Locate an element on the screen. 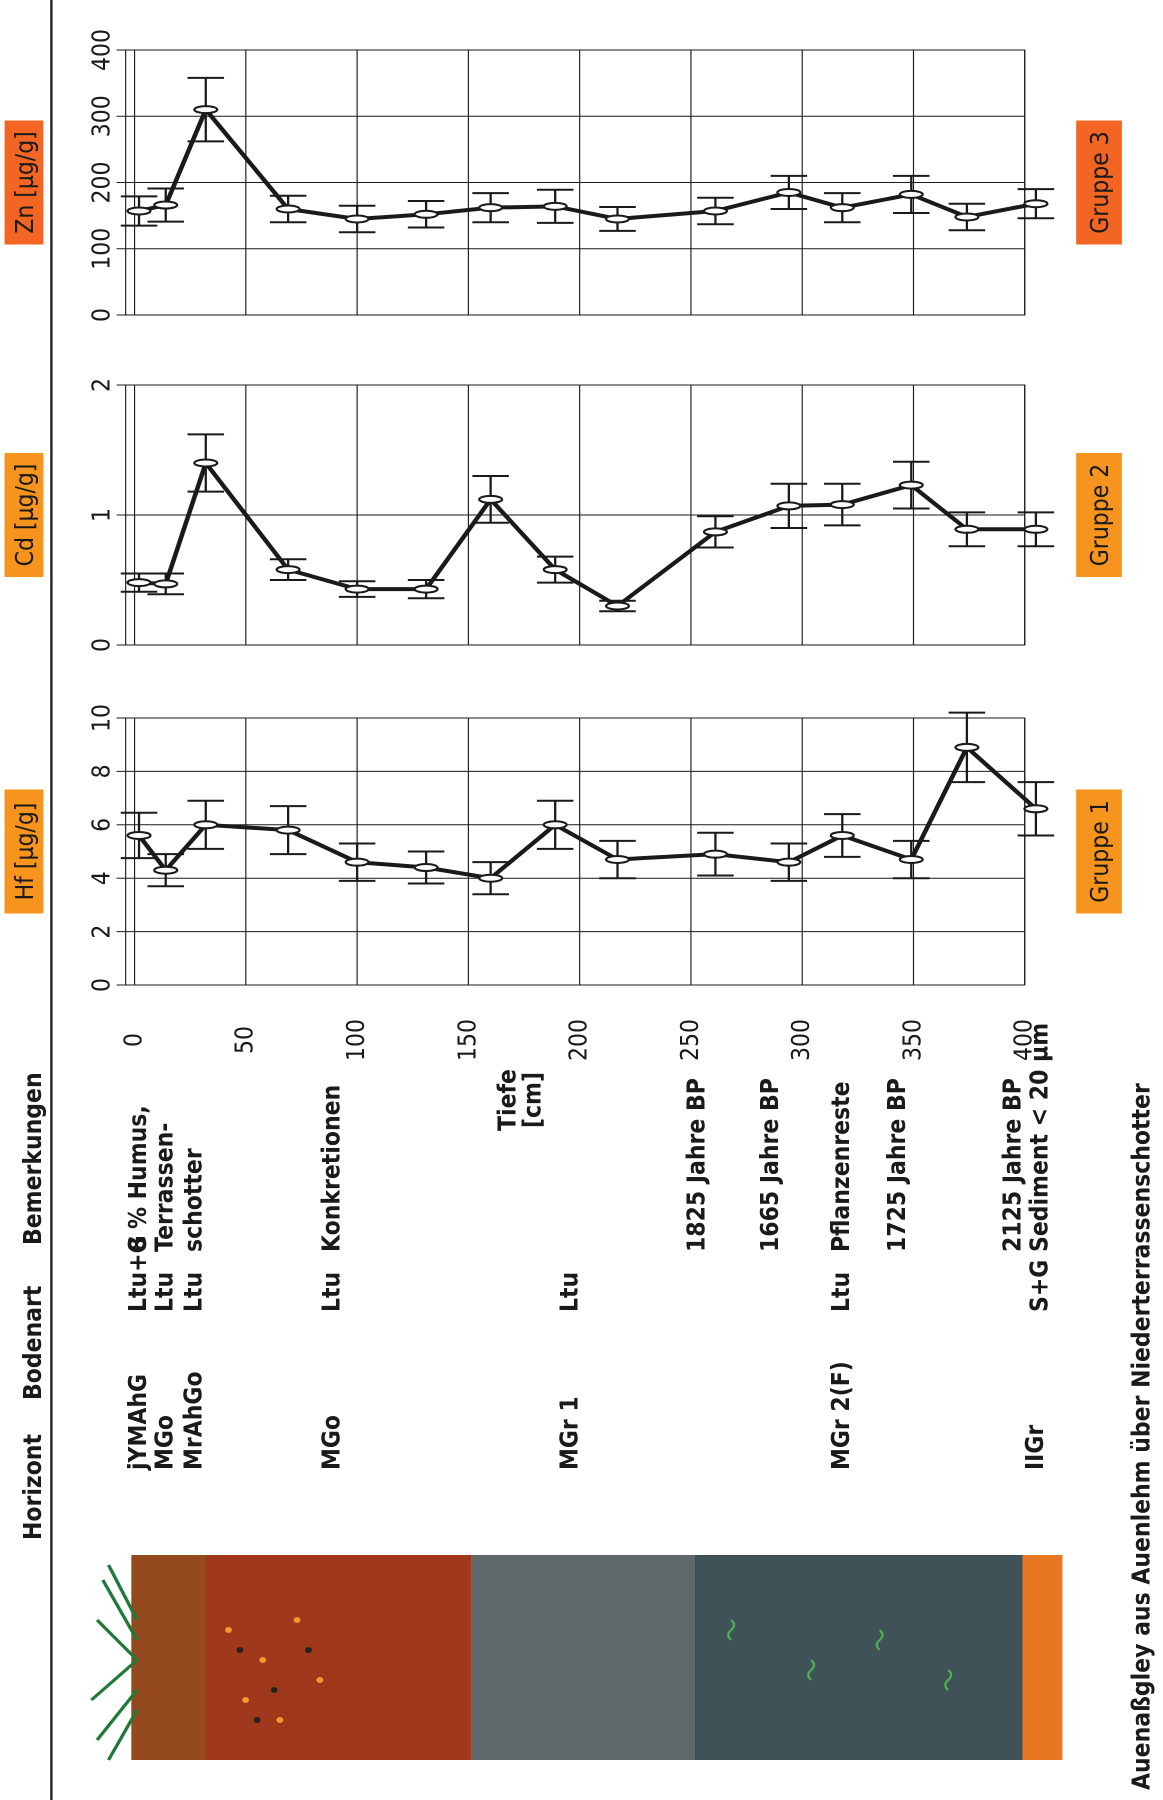 Image resolution: width=1163 pixels, height=1800 pixels. y-tick-label: 10 is located at coordinates (101, 718).